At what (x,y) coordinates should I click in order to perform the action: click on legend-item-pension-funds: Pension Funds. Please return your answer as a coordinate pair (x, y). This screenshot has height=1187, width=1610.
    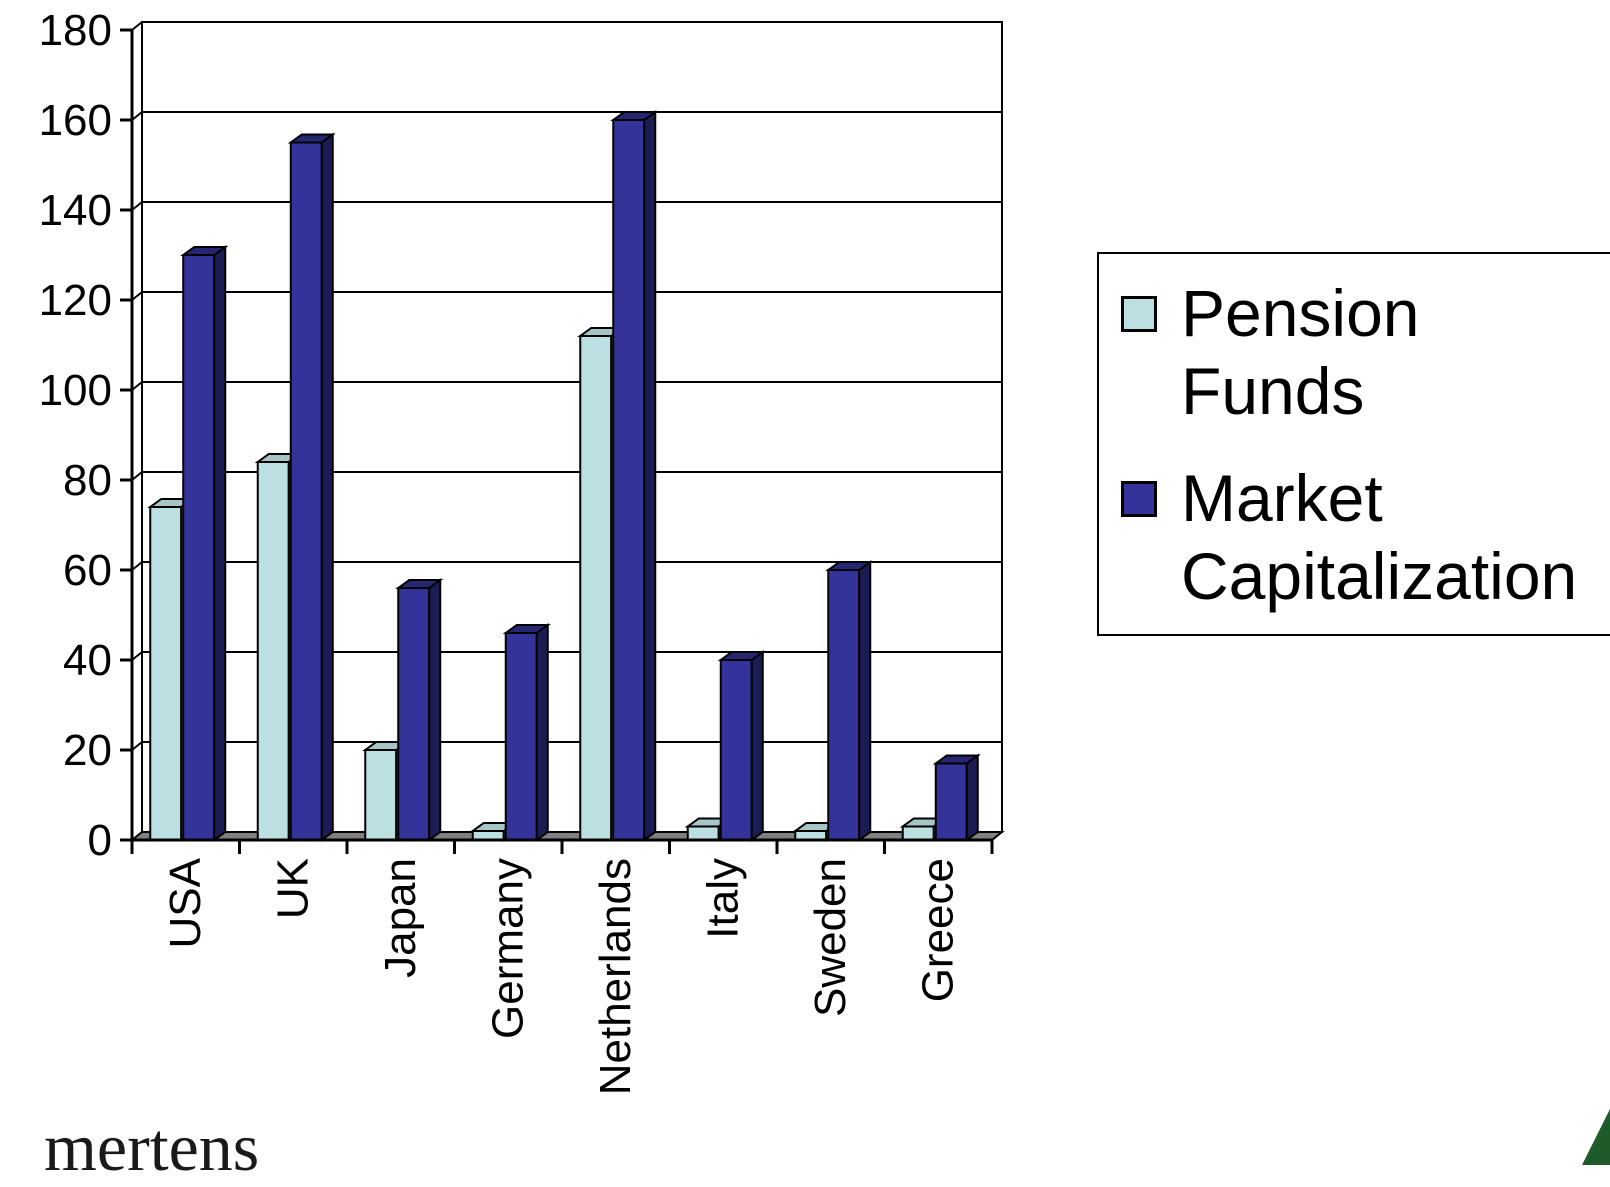
    Looking at the image, I should click on (1361, 352).